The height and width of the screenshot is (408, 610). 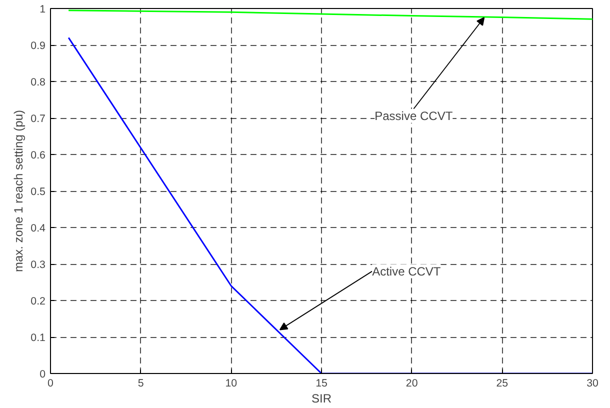 What do you see at coordinates (38, 265) in the screenshot?
I see `y-tick-label: 0.3` at bounding box center [38, 265].